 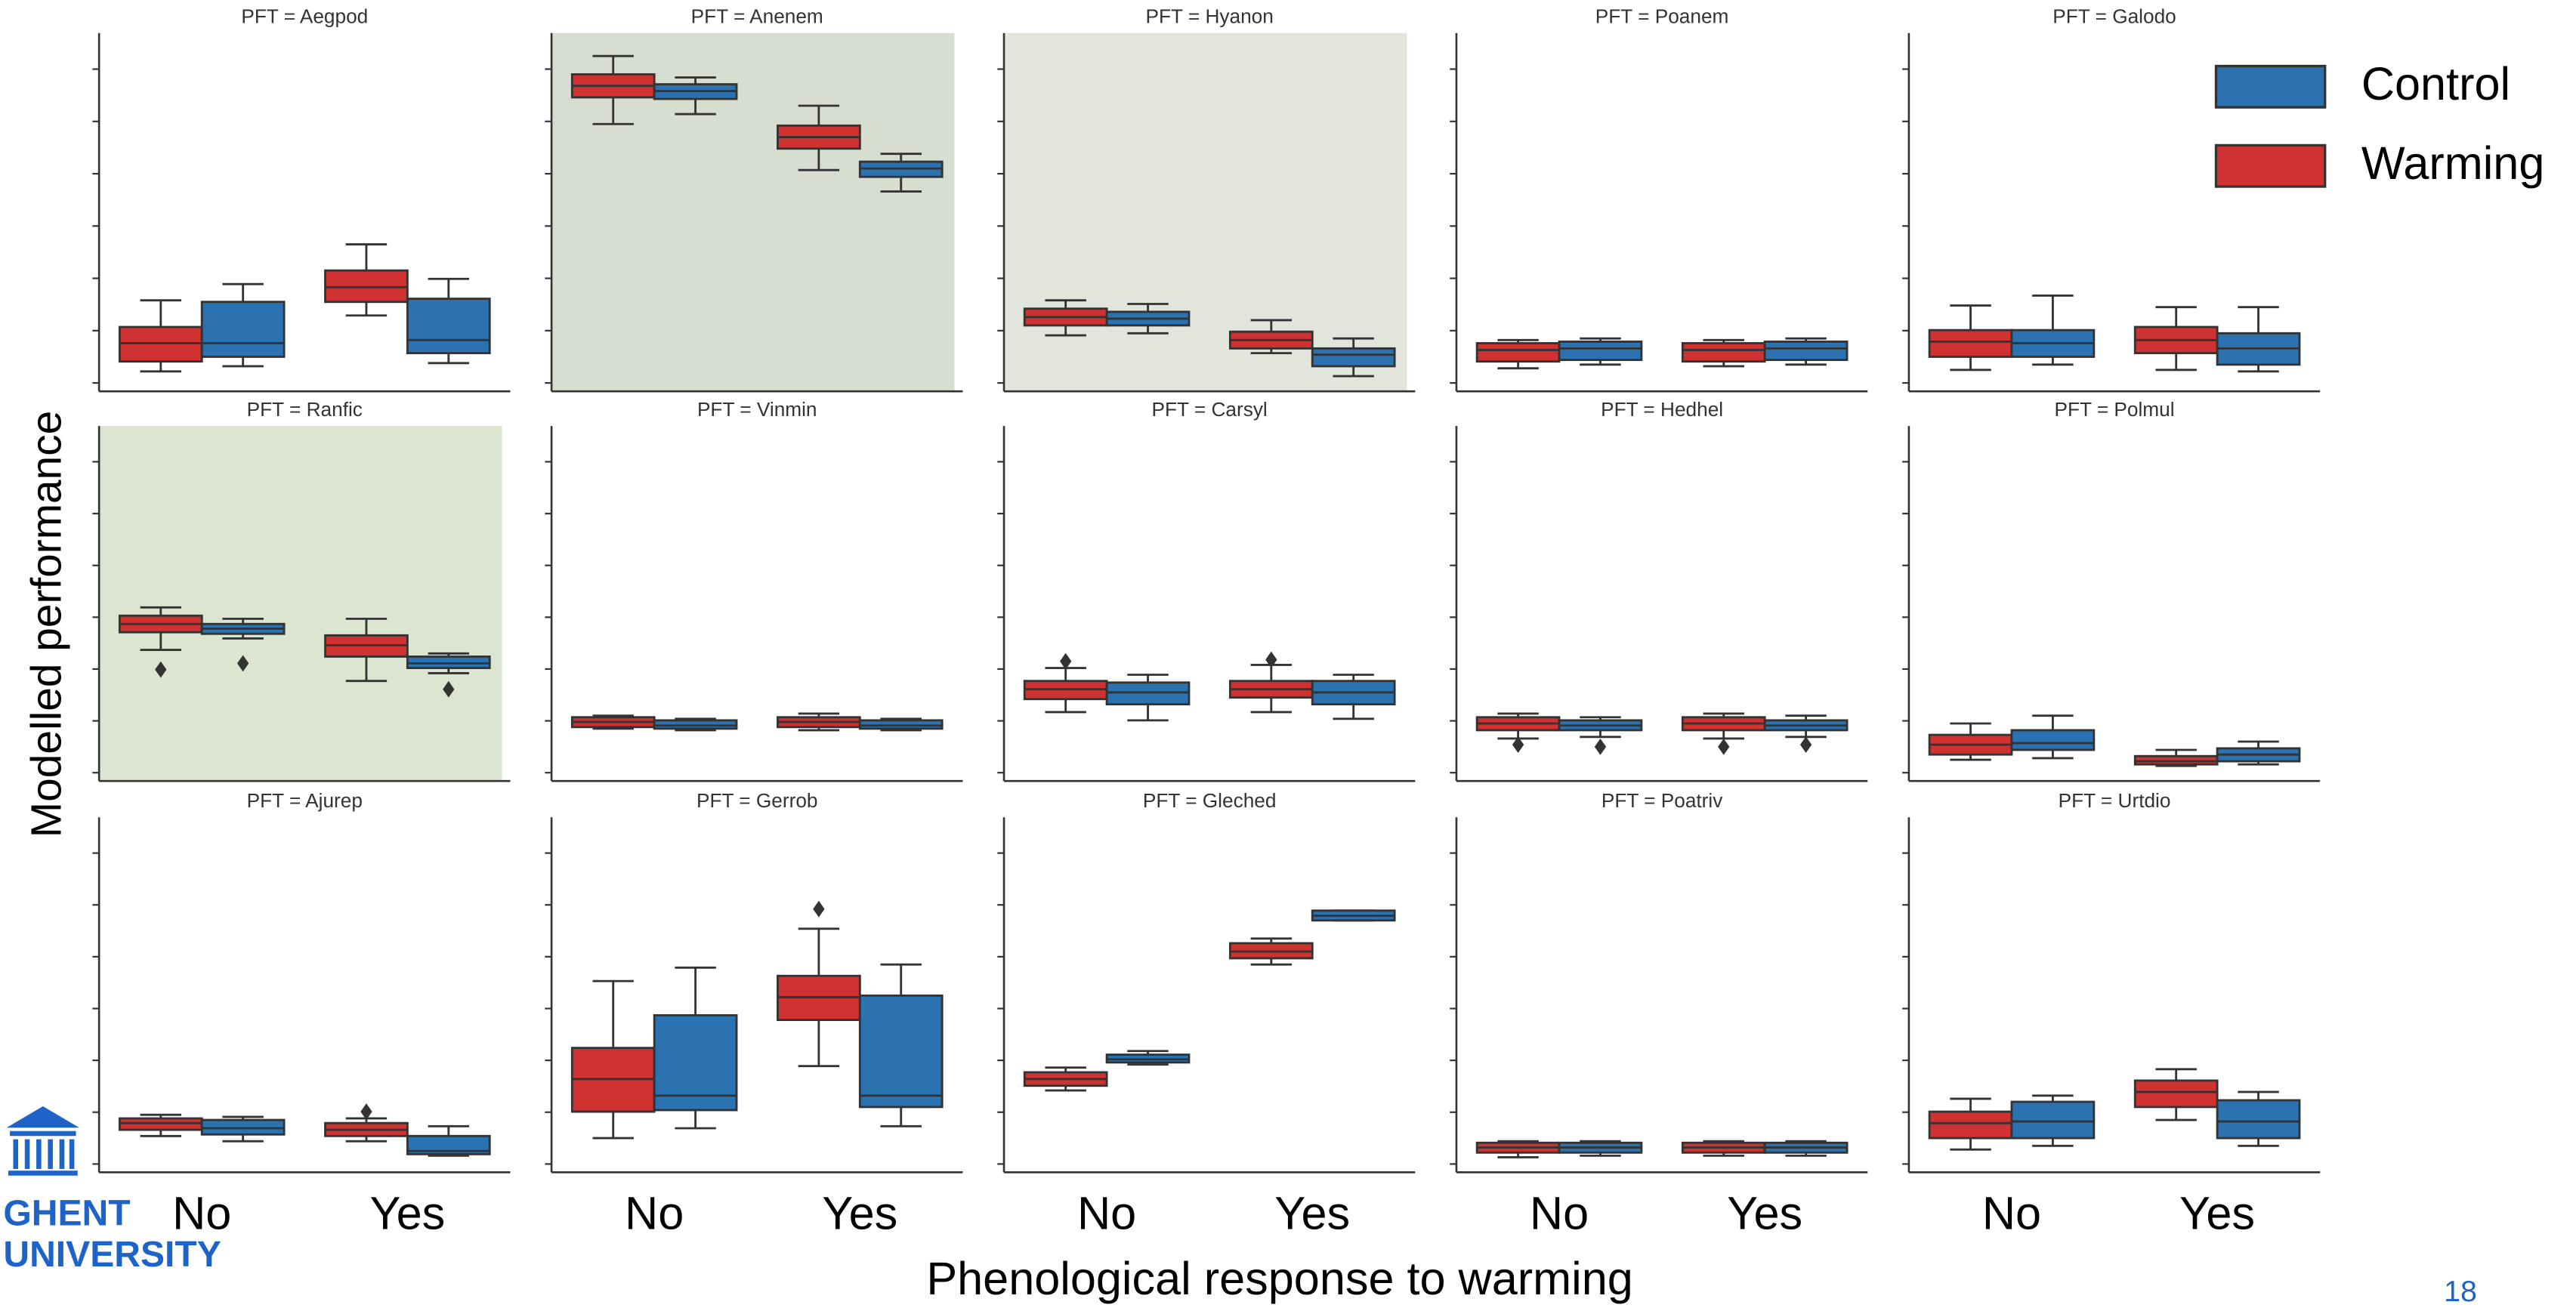 I want to click on panel-title: PFT = Polmul, so click(x=2115, y=409).